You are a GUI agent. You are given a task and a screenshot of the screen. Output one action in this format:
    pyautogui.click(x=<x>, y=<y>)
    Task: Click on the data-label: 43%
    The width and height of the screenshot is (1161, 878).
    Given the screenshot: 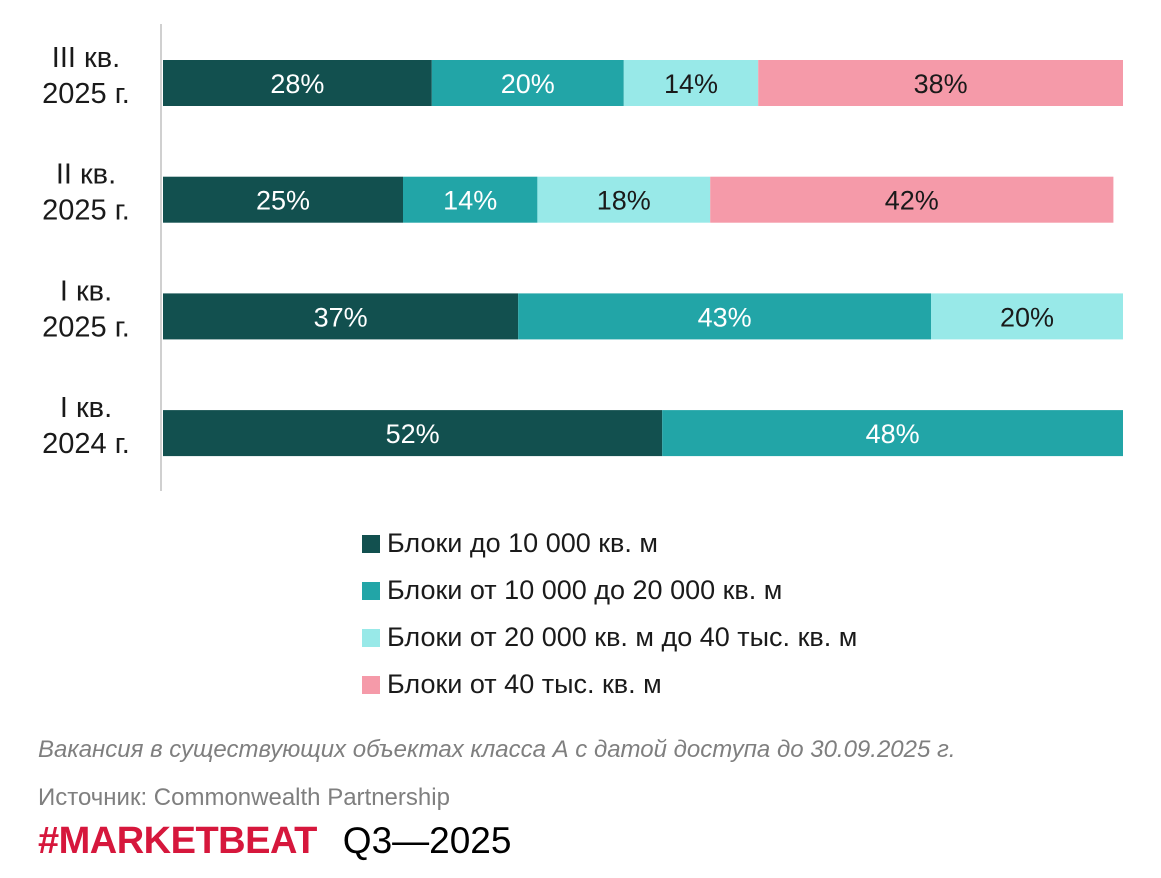 What is the action you would take?
    pyautogui.click(x=725, y=317)
    